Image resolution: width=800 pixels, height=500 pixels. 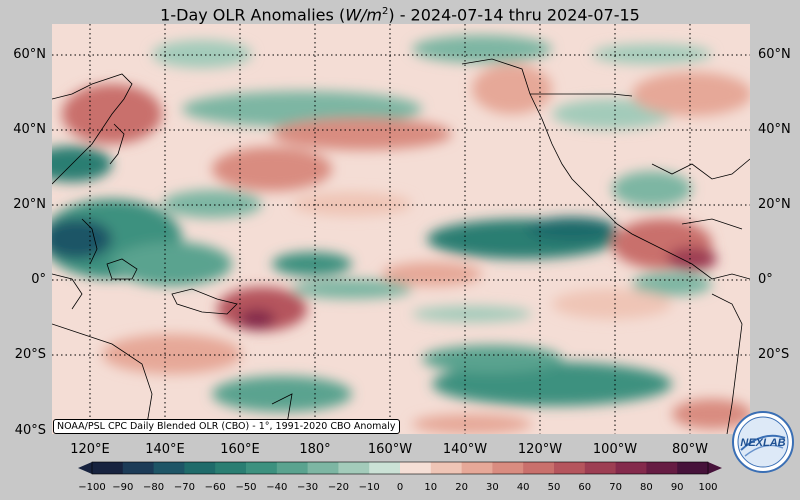 I want to click on lon-label-120e: 120°E, so click(x=90, y=449).